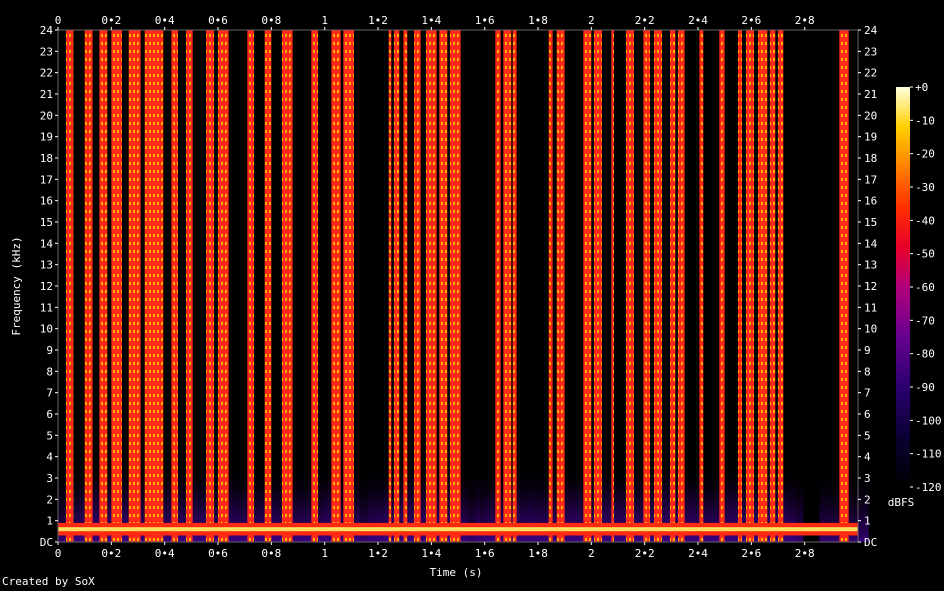 The image size is (944, 591). What do you see at coordinates (867, 521) in the screenshot?
I see `y-tick-label-right: 1` at bounding box center [867, 521].